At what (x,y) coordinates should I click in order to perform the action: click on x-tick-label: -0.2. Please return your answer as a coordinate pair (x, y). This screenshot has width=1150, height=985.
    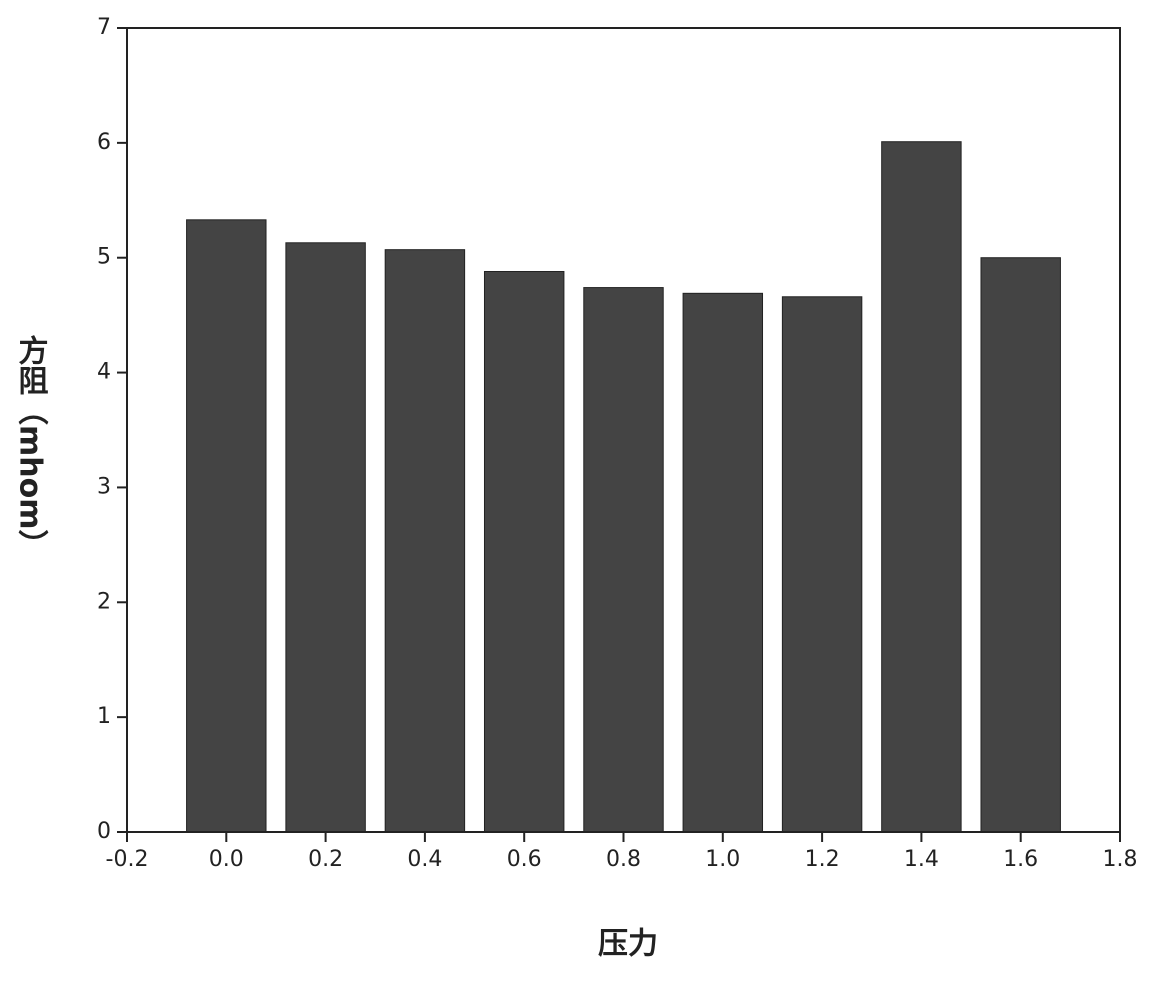
    Looking at the image, I should click on (127, 859).